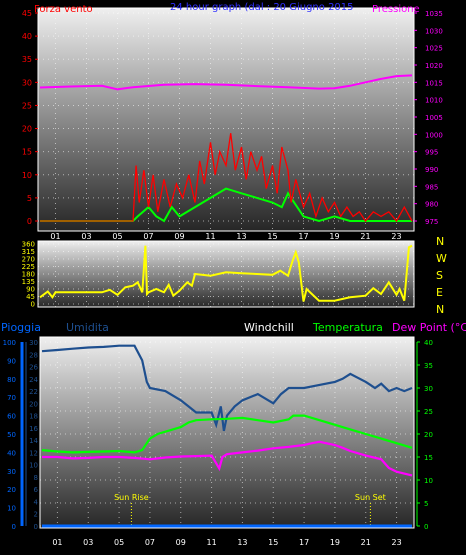  I want to click on temperature-tick-label: 15, so click(428, 458).